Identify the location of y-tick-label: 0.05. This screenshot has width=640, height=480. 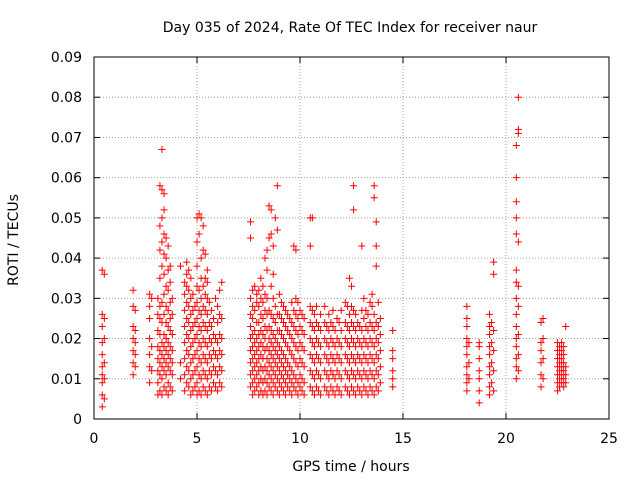
(66, 219).